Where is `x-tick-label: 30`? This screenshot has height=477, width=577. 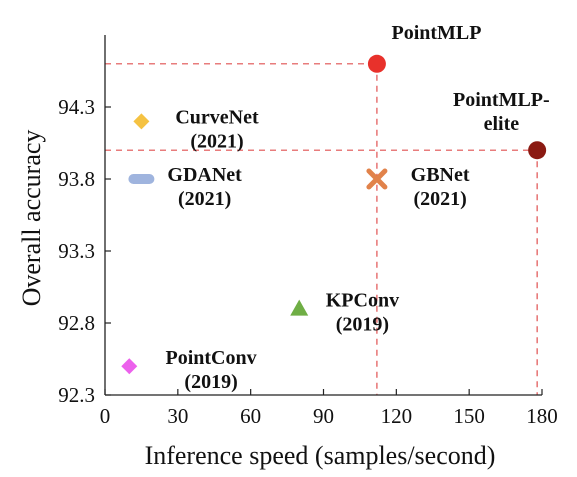 x-tick-label: 30 is located at coordinates (177, 416).